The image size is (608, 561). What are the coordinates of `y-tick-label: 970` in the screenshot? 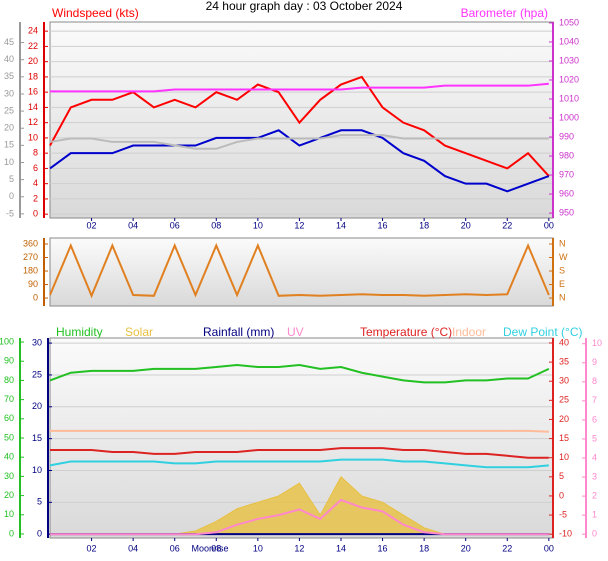 It's located at (566, 174).